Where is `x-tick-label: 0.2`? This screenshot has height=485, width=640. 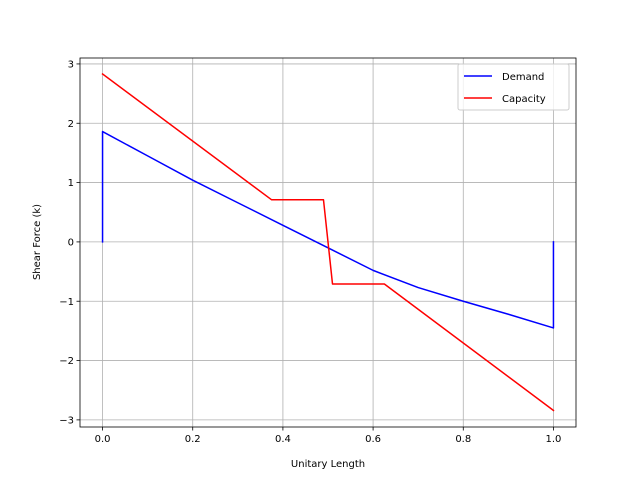 x-tick-label: 0.2 is located at coordinates (193, 439).